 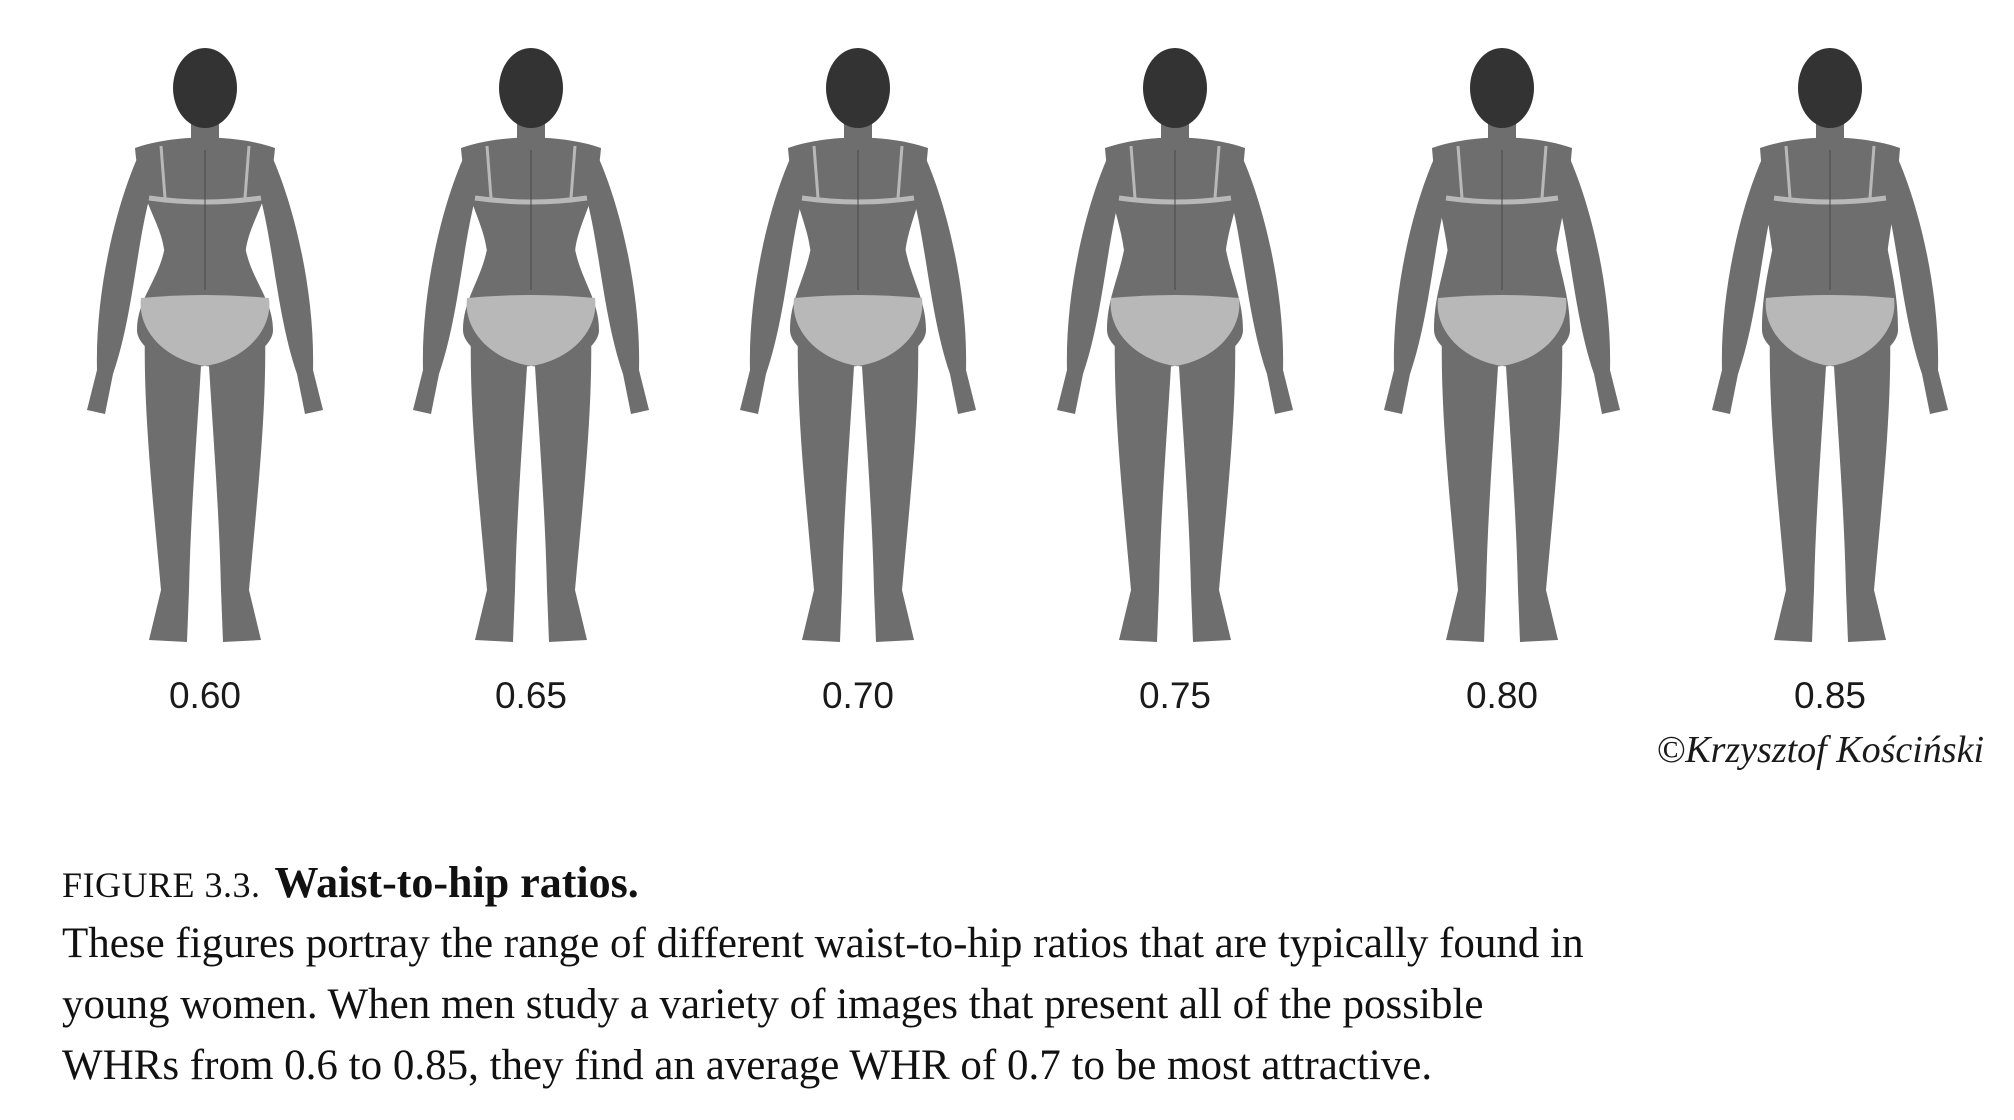 I want to click on body-figure-1: 0.60, so click(x=205, y=380).